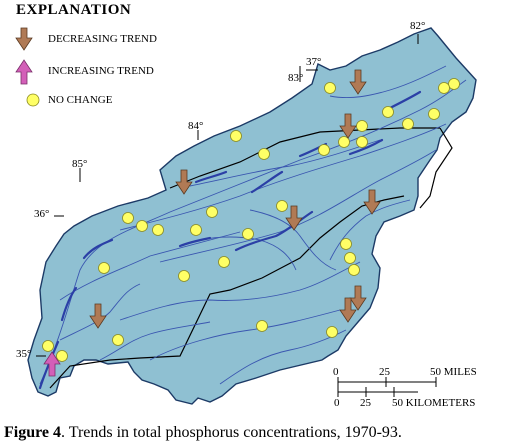  I want to click on longitude-82-label: 82°, so click(418, 26).